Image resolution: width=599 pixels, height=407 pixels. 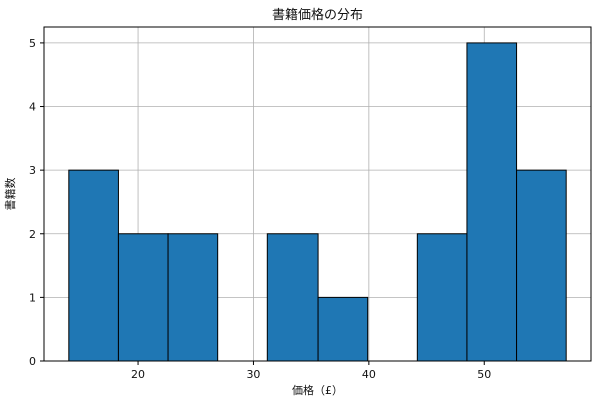 I want to click on y-tick-label: 1, so click(x=32, y=297).